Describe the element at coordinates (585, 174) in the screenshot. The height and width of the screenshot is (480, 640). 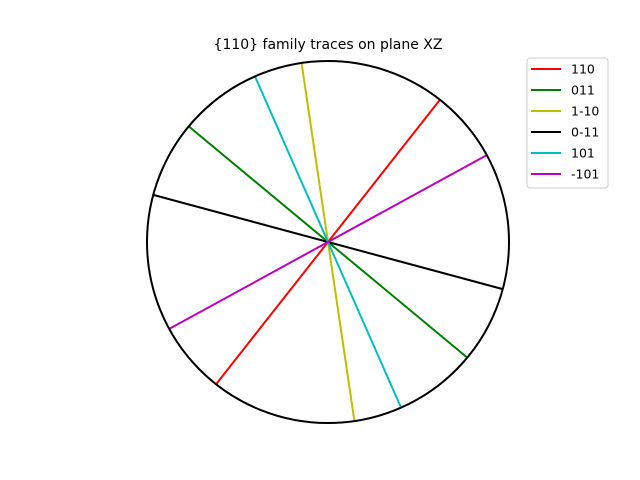
I see `legend-label--101: -101` at that location.